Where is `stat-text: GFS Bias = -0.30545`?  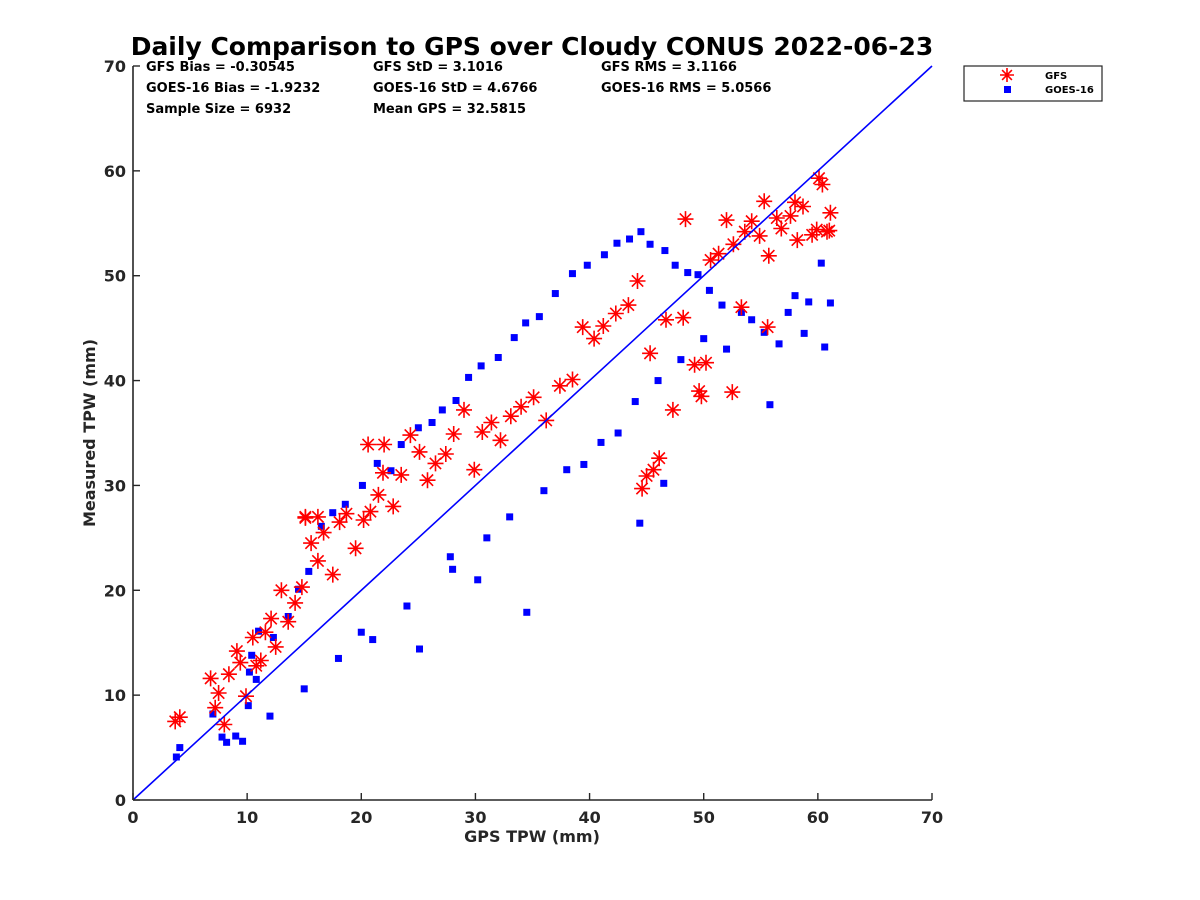 stat-text: GFS Bias = -0.30545 is located at coordinates (220, 67).